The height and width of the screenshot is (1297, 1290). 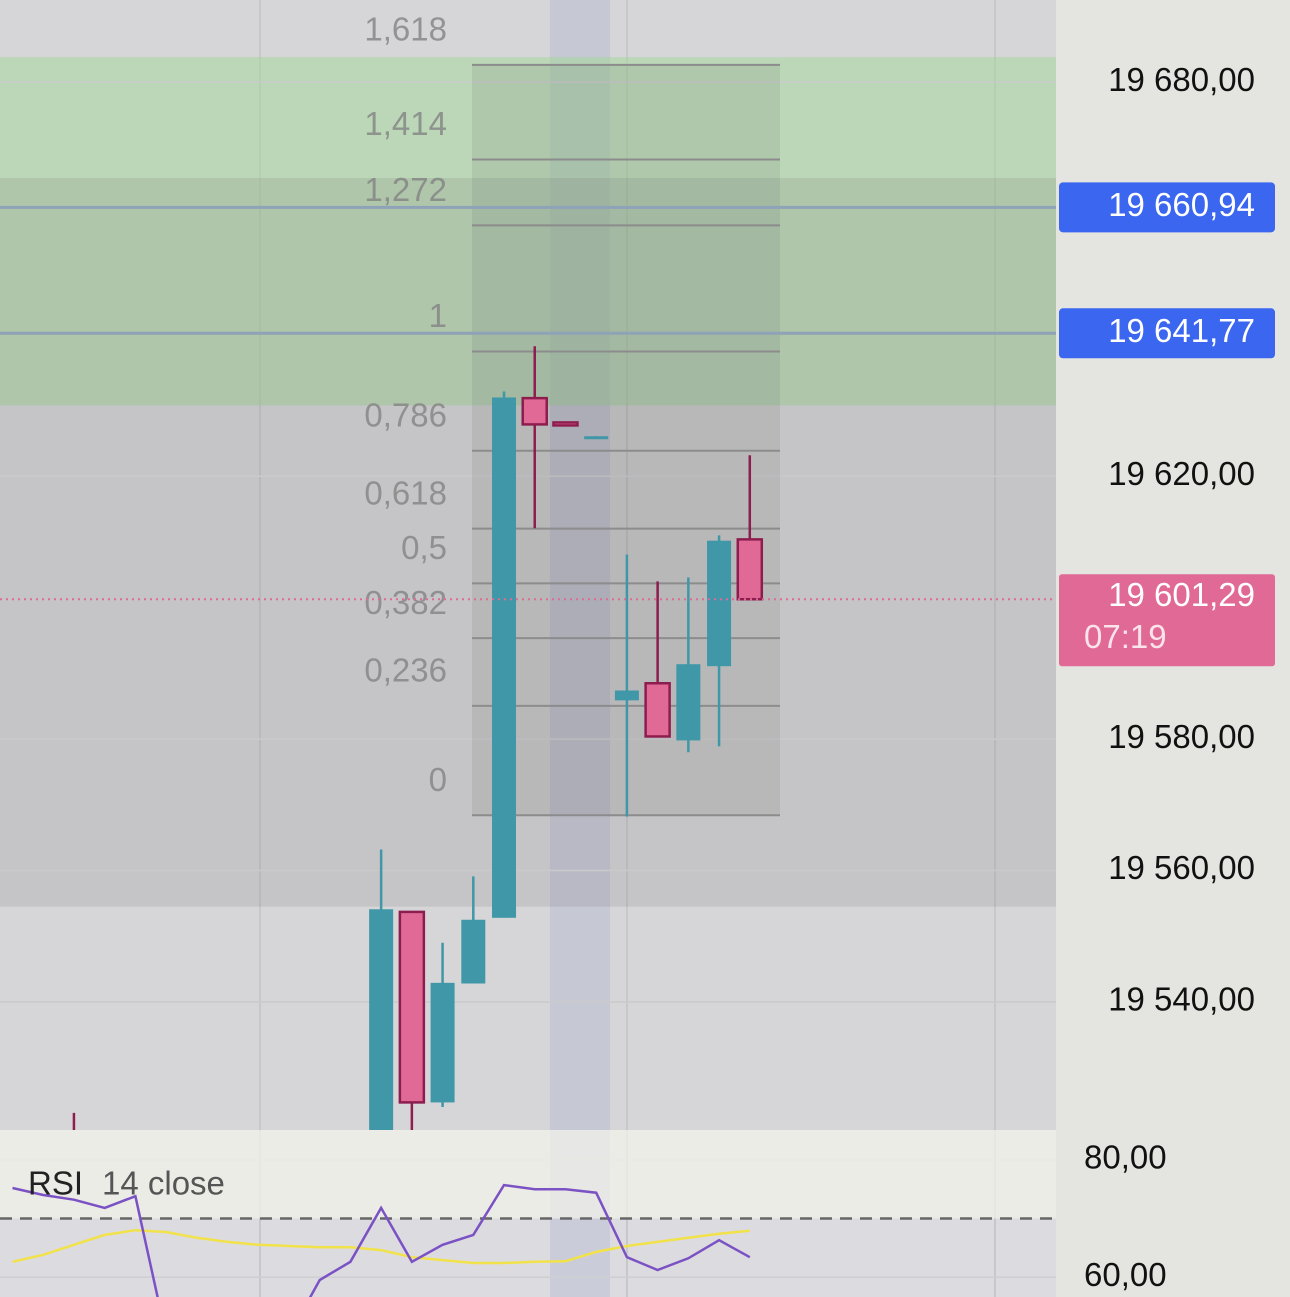 What do you see at coordinates (438, 315) in the screenshot?
I see `fib-label: 1` at bounding box center [438, 315].